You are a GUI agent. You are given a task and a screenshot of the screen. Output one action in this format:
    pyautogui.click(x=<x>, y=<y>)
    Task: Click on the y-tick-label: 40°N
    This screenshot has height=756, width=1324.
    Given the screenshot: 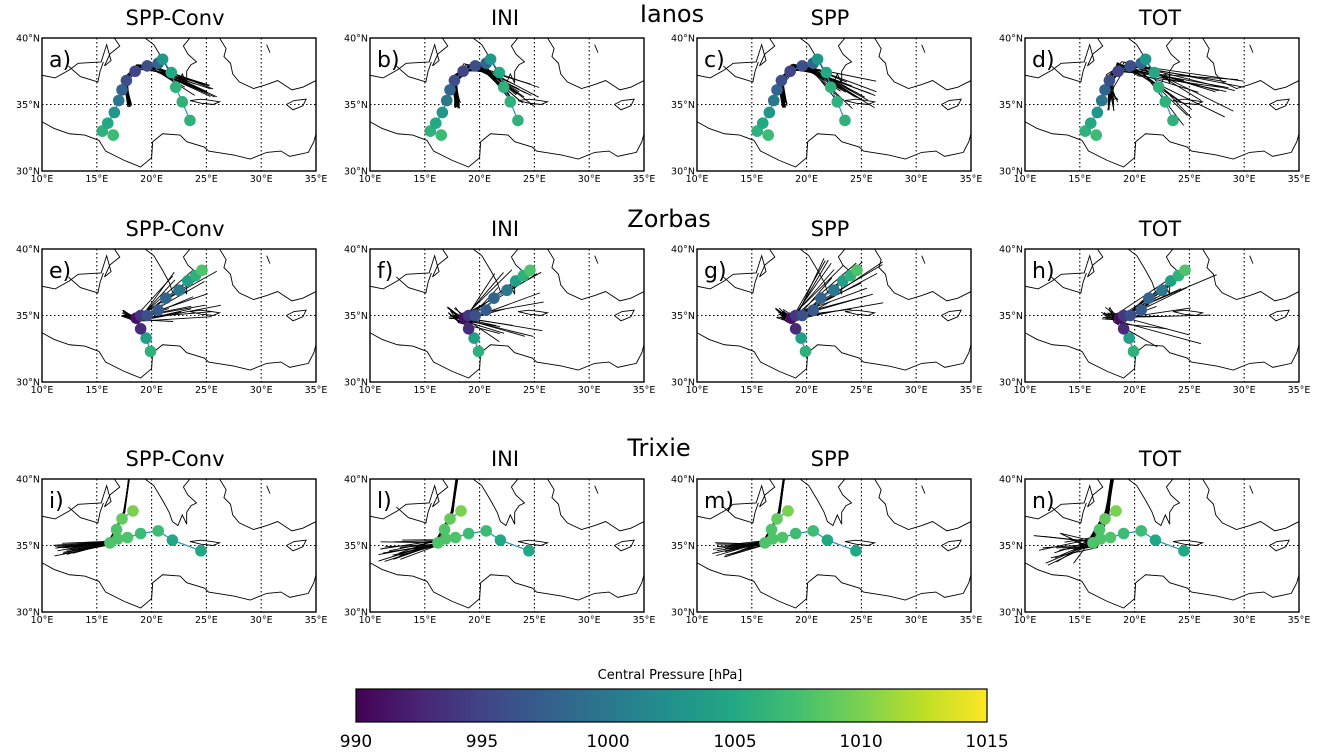 What is the action you would take?
    pyautogui.click(x=1011, y=480)
    